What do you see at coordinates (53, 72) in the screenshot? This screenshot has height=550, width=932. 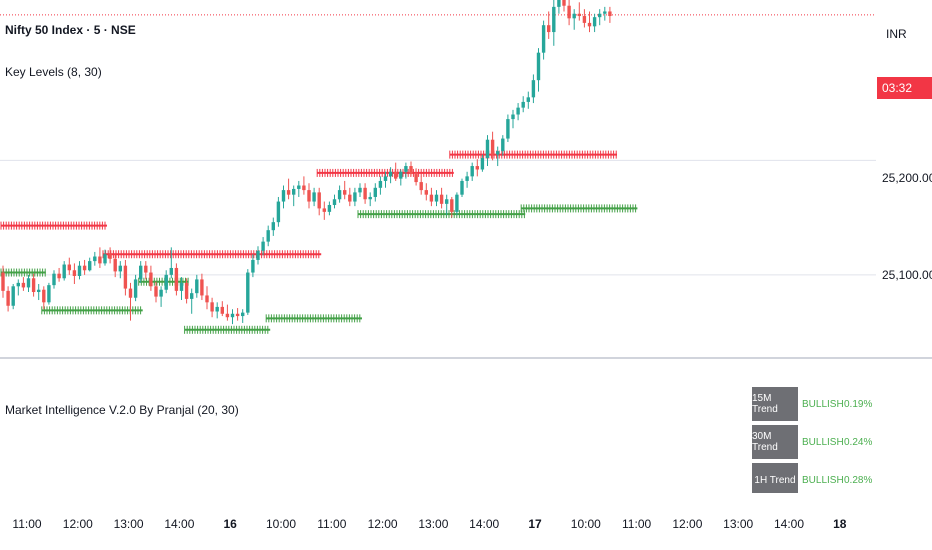 I see `indicator-key-levels-label: Key Levels (8, 30)` at bounding box center [53, 72].